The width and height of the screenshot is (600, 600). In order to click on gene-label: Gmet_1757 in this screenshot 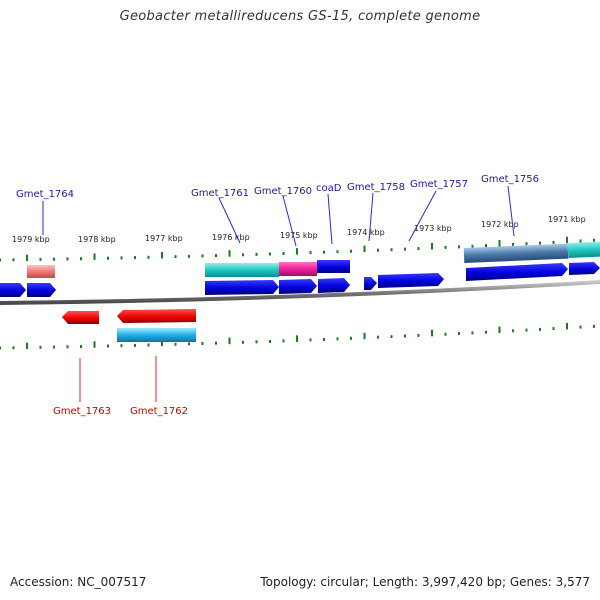, I will do `click(439, 184)`.